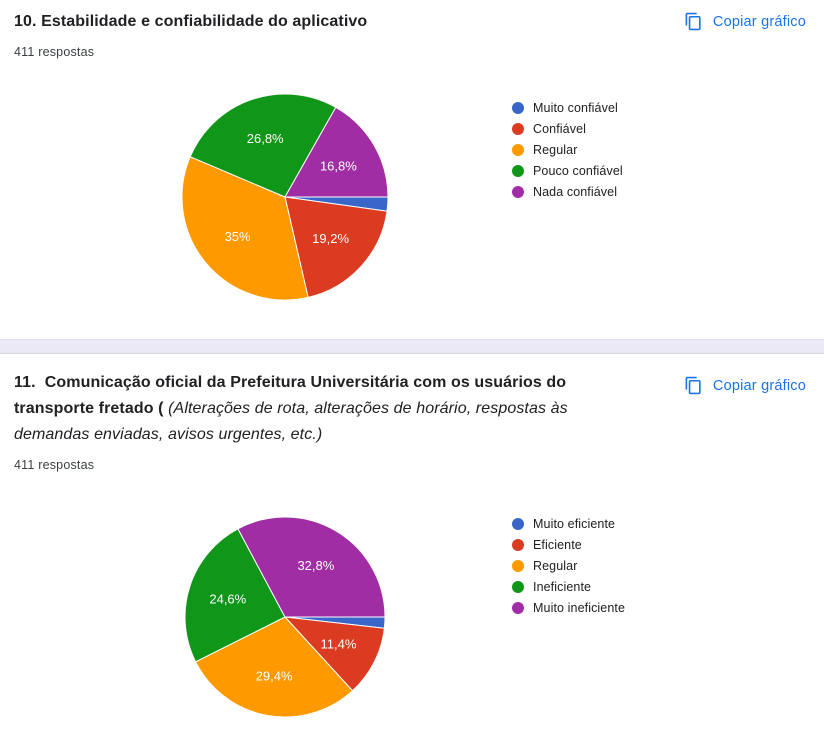  I want to click on legend-label: Pouco confiável, so click(578, 170).